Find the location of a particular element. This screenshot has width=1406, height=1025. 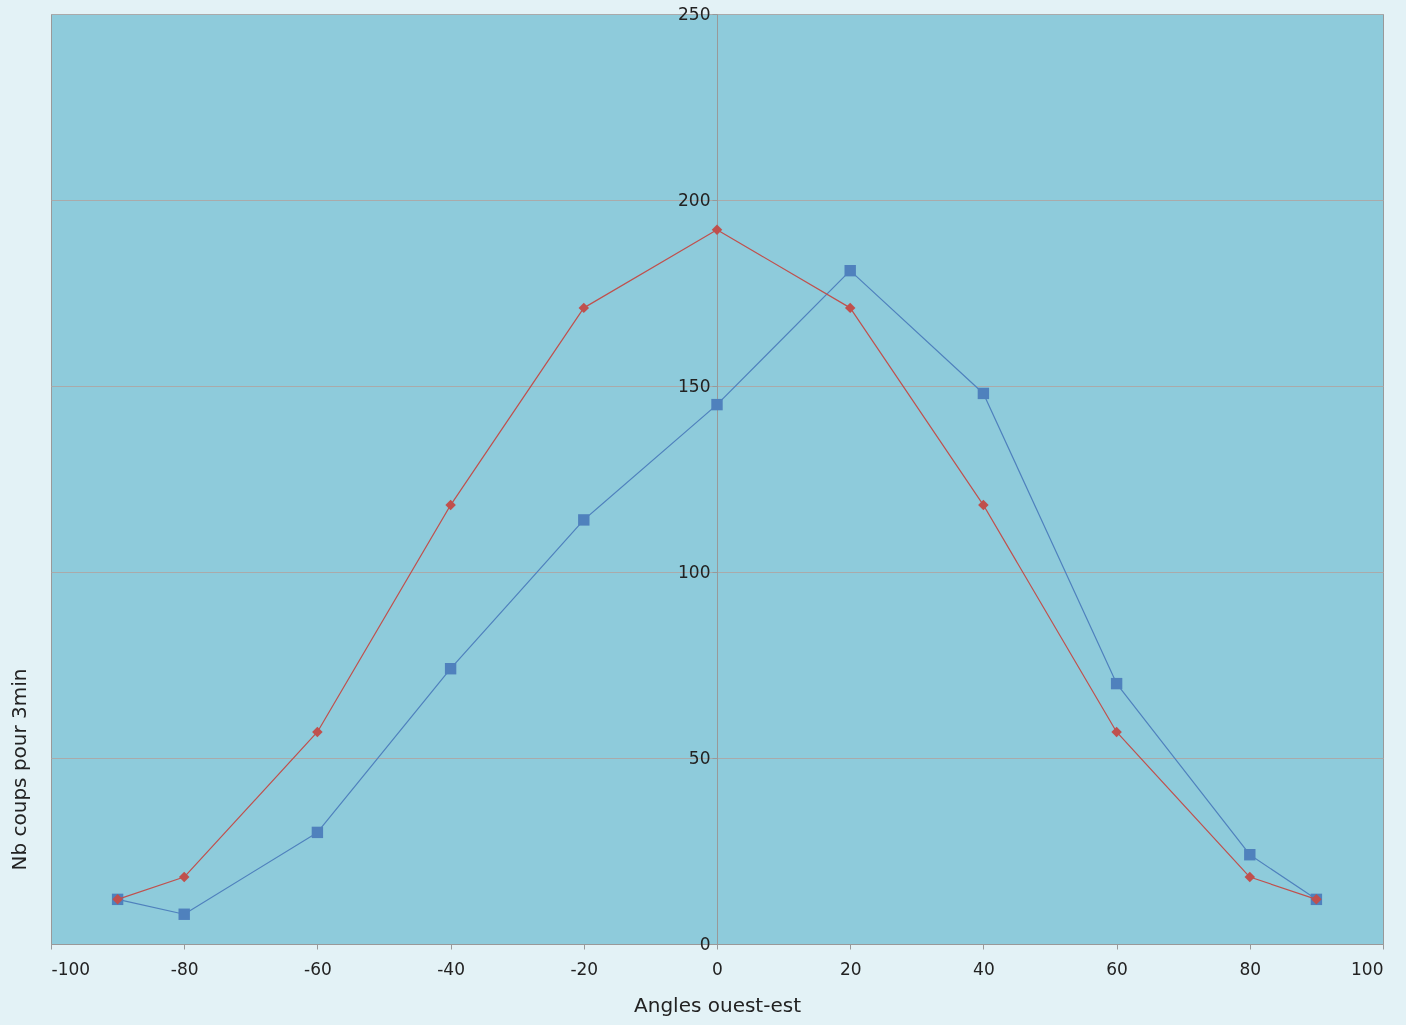

y-tick-label: 100 is located at coordinates (694, 571).